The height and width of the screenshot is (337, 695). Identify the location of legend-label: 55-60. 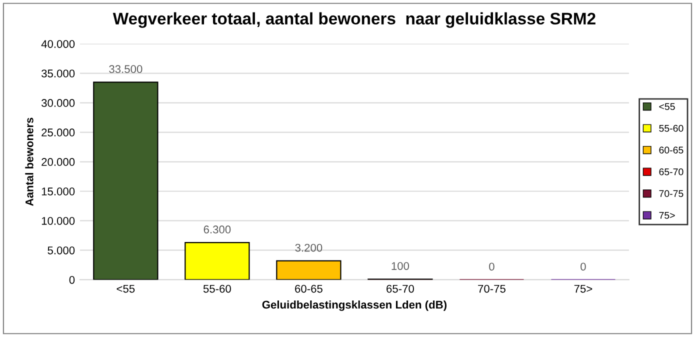
(671, 128).